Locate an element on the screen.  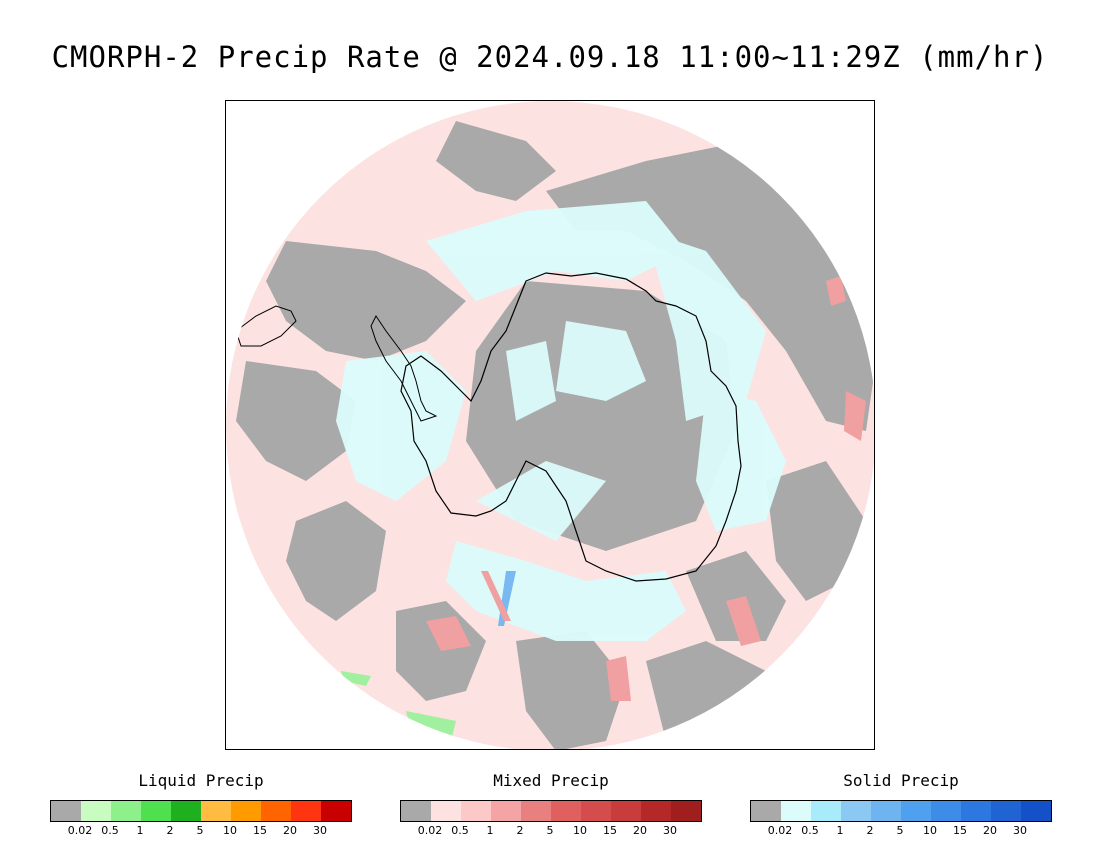
legend-liquid: Liquid Precip 0.02 0.5 1 2 5 10 15 20 30 is located at coordinates (201, 805).